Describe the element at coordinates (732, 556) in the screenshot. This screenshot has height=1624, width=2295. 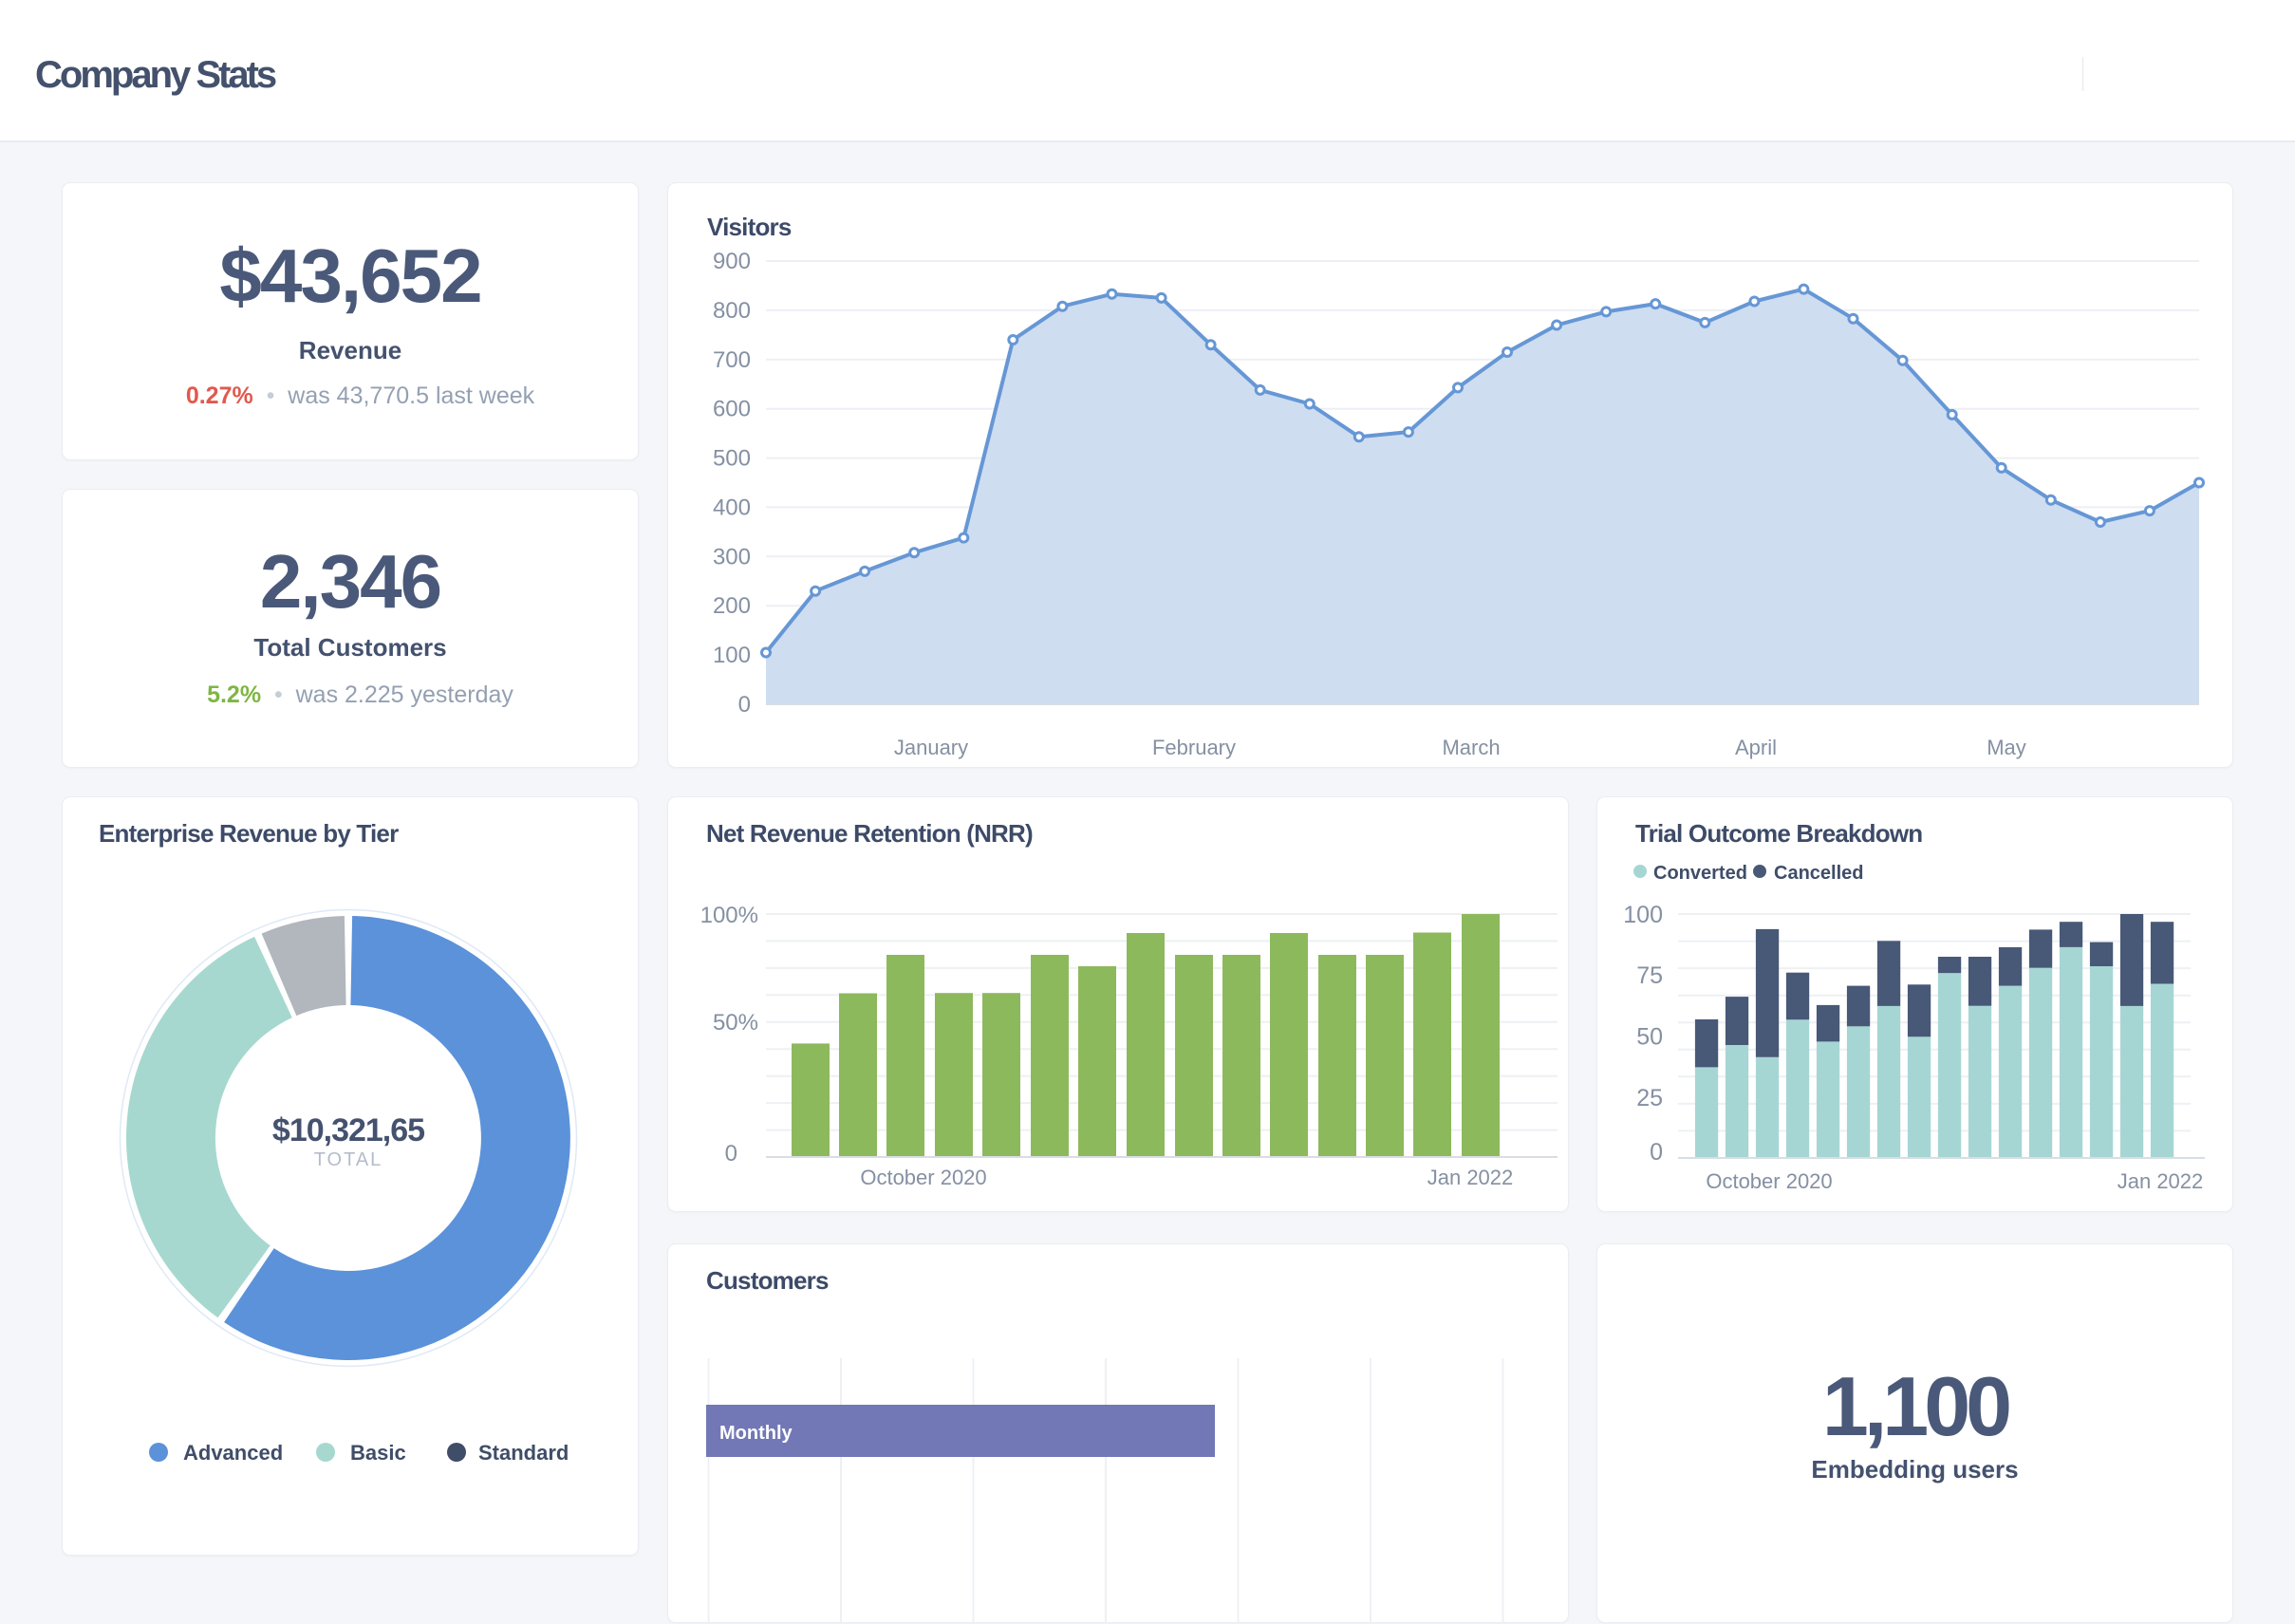
I see `svg-text: 300` at that location.